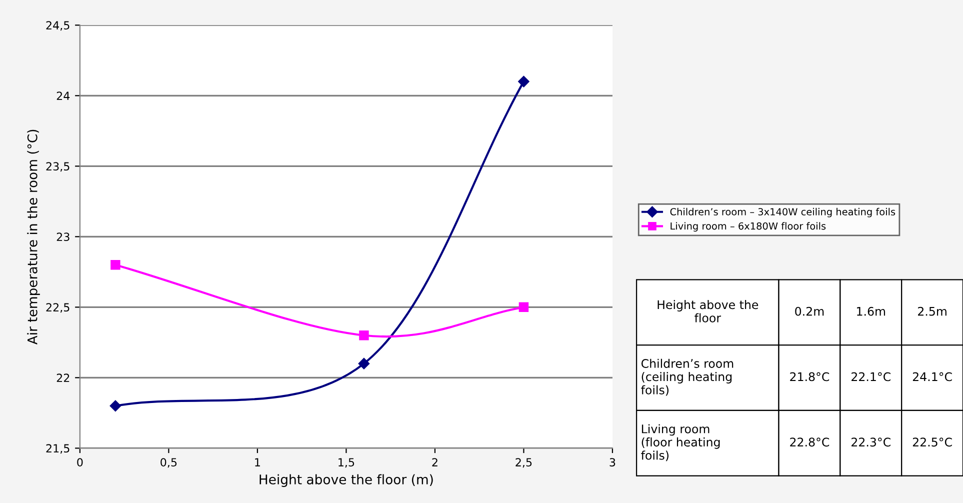 This screenshot has width=963, height=503. What do you see at coordinates (708, 311) in the screenshot?
I see `text: Height above the floor` at bounding box center [708, 311].